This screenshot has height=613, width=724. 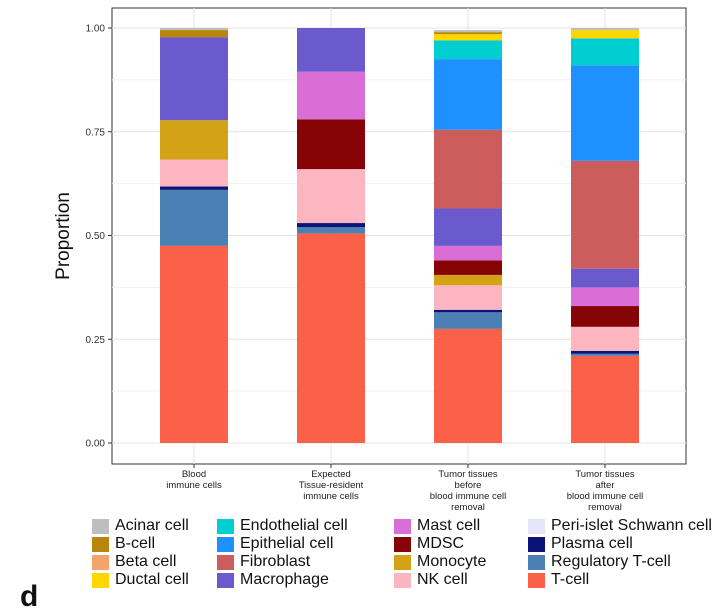 I want to click on legend-item-mast-cell: Mast cell, so click(x=437, y=526).